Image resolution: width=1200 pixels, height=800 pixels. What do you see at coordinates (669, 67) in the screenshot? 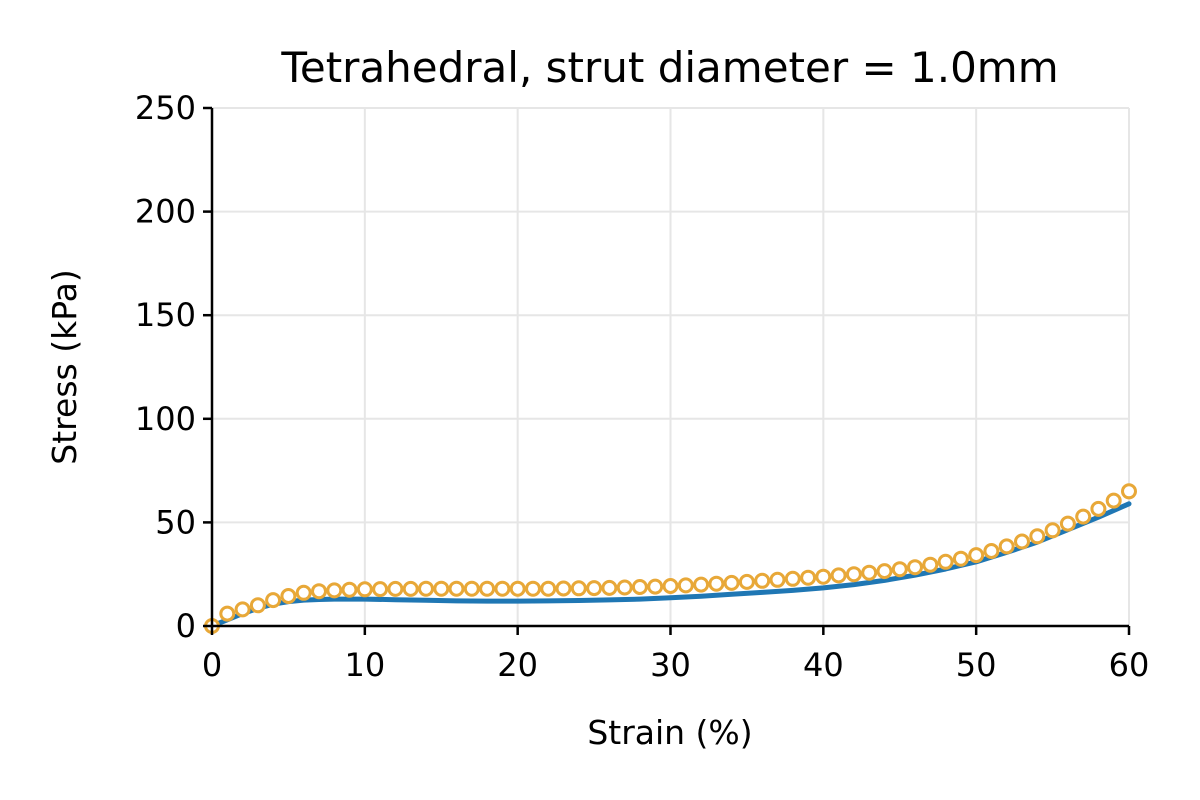
I see `chart-title: Tetrahedral, strut diameter = 1.0mm` at bounding box center [669, 67].